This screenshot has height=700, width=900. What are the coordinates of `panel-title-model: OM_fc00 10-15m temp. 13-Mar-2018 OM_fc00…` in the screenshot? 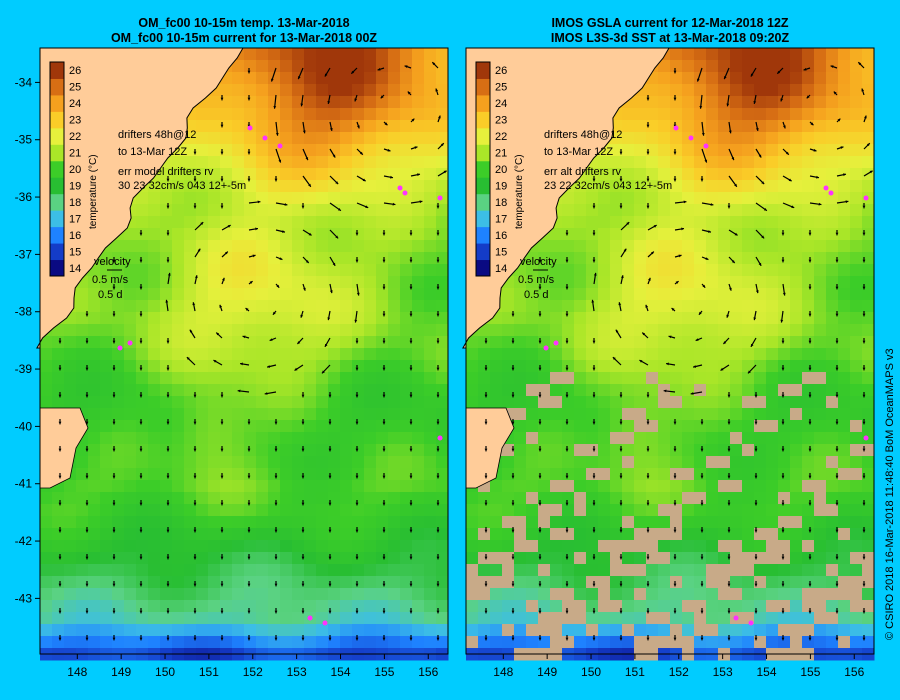 It's located at (244, 31).